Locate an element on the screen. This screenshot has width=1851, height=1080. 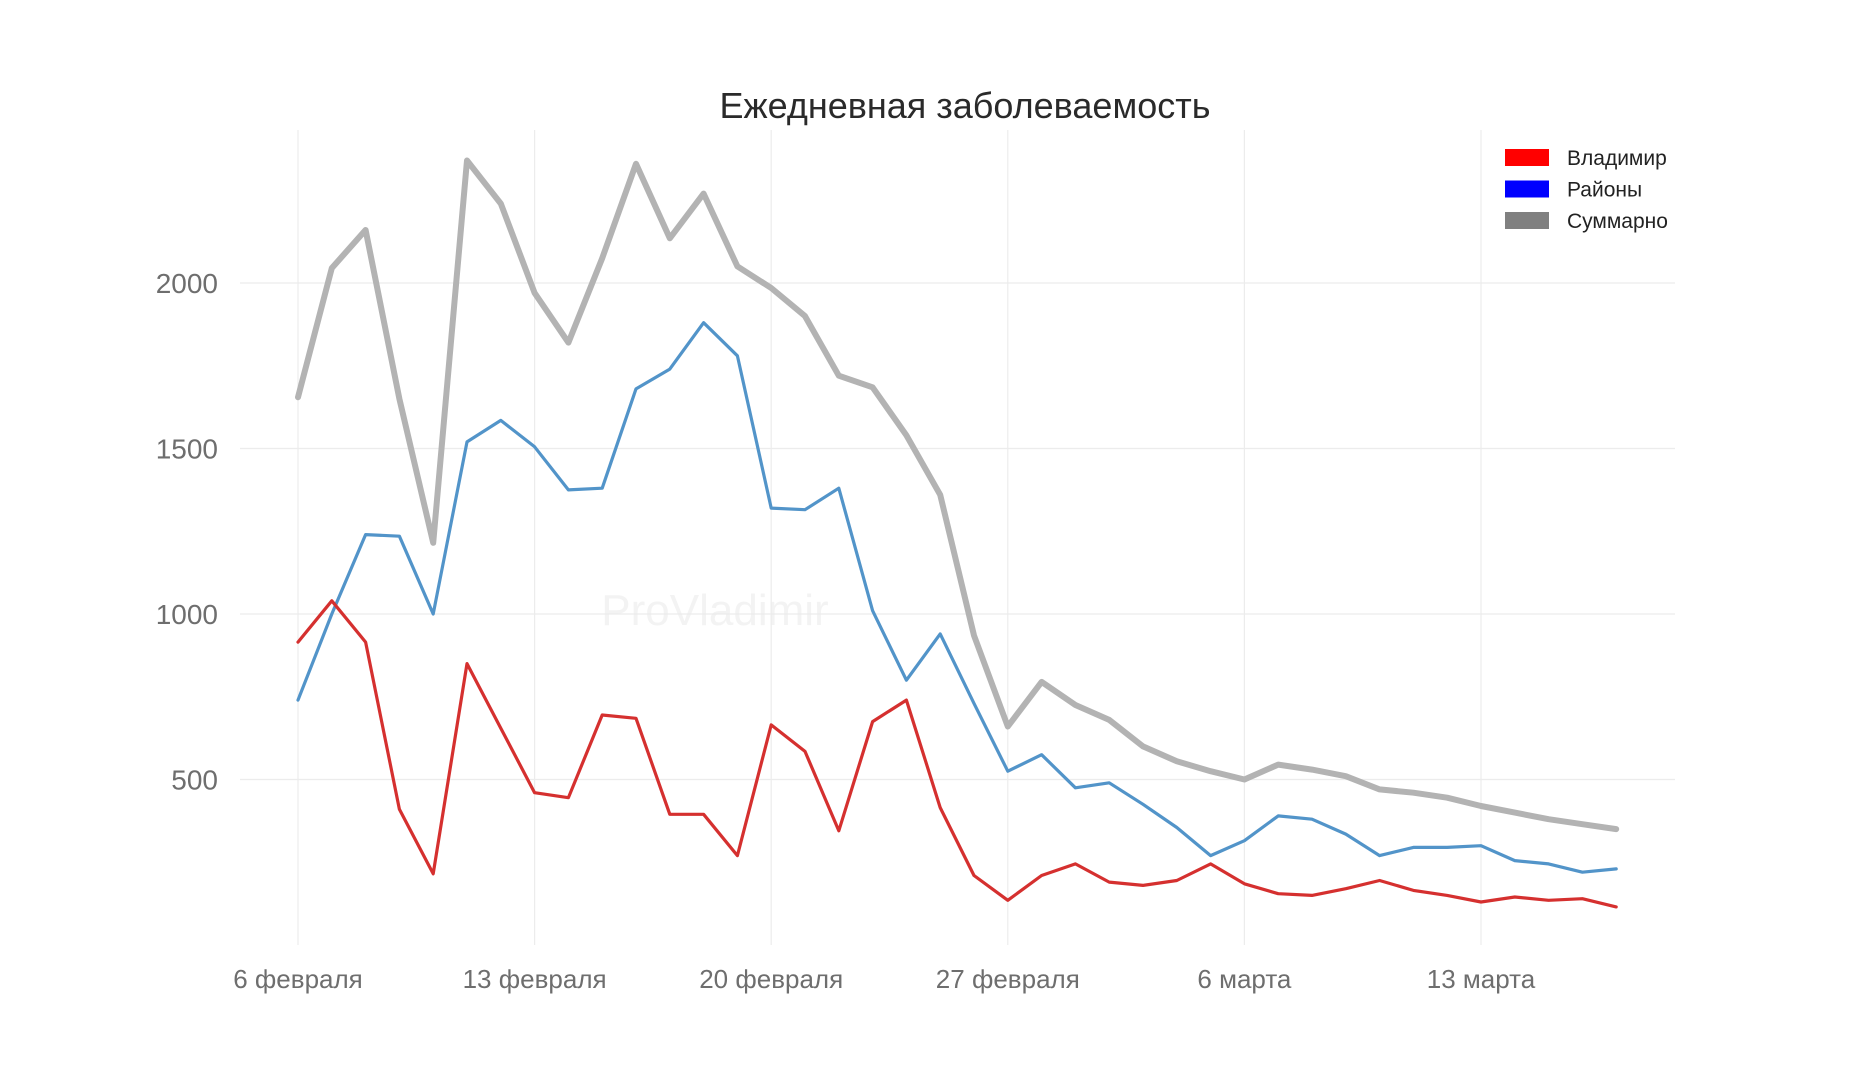
legend: Владимир Районы Суммарно is located at coordinates (1586, 190).